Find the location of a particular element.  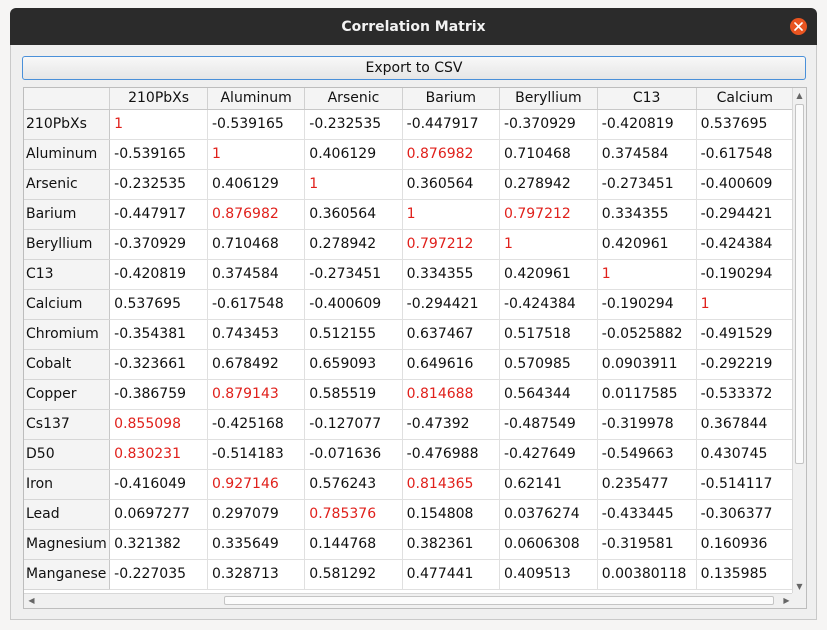

column-header: Barium is located at coordinates (451, 99).